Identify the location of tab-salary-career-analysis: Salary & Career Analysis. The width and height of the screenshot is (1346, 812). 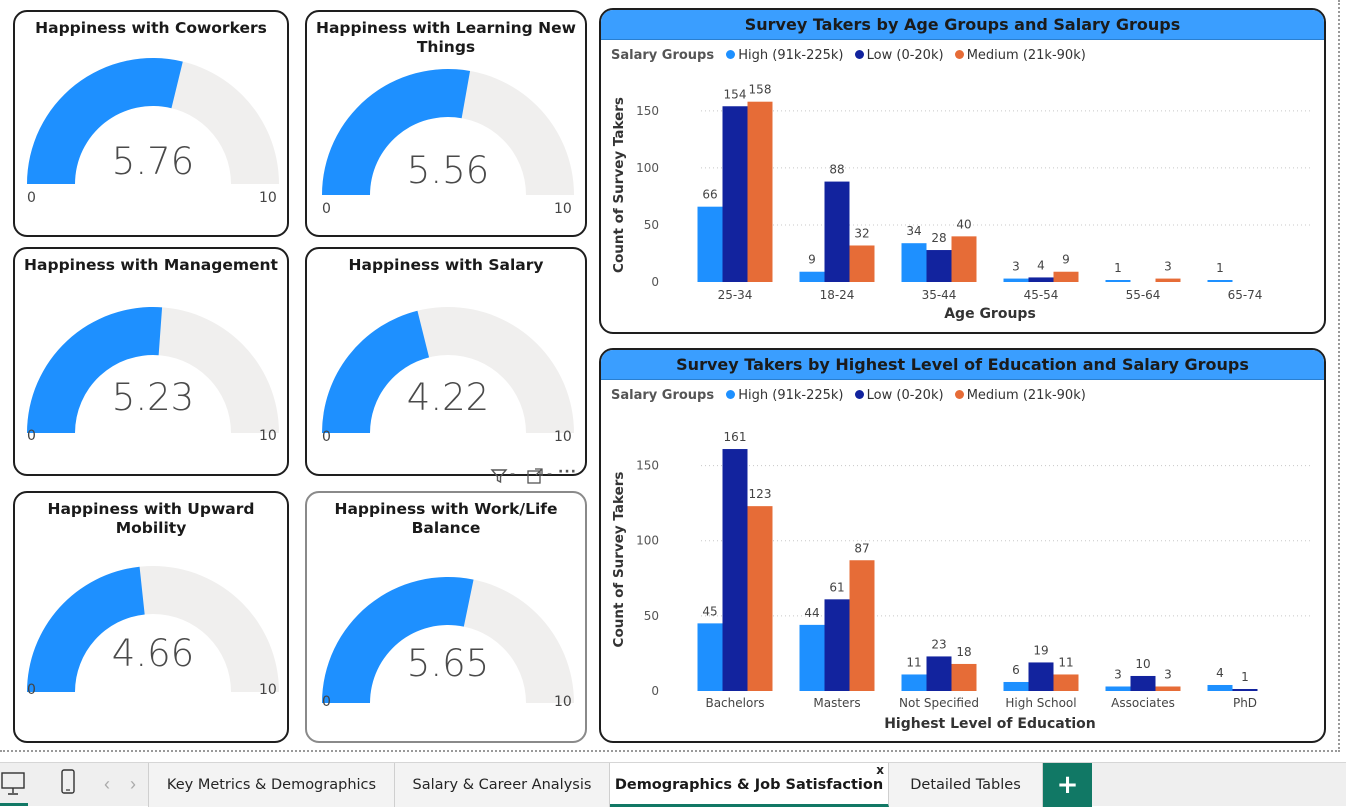
(502, 785).